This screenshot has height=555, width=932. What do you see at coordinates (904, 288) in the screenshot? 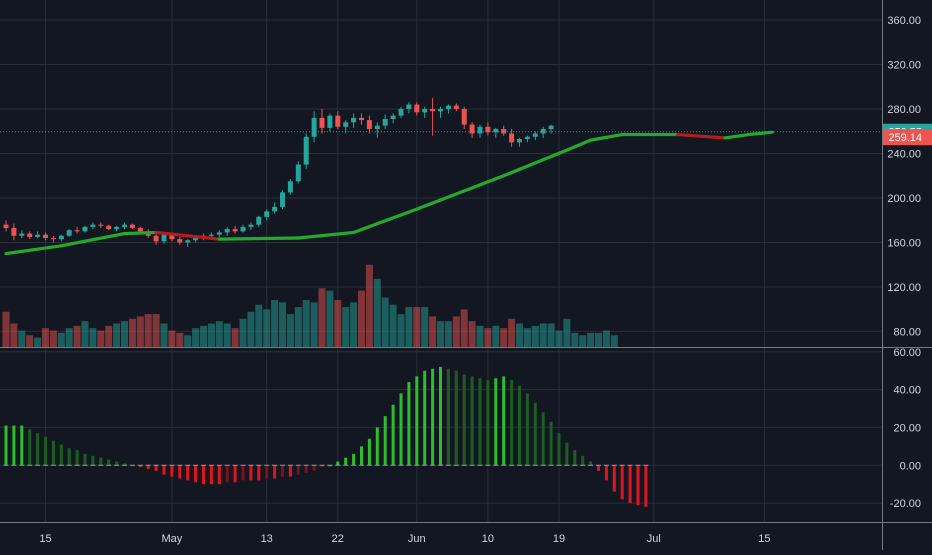
I see `price-tick-label: 120.00` at bounding box center [904, 288].